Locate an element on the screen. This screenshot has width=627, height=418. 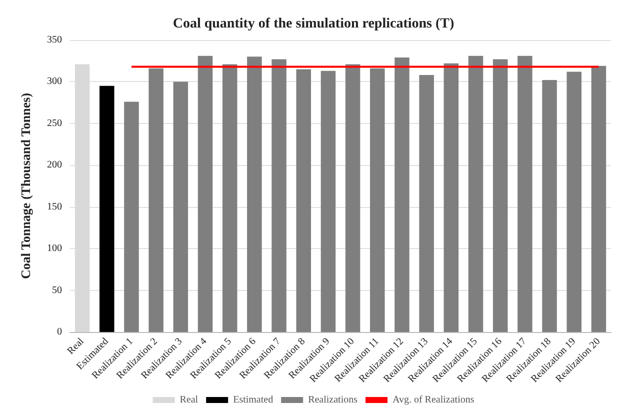
y-tick-label: 250 is located at coordinates (54, 123).